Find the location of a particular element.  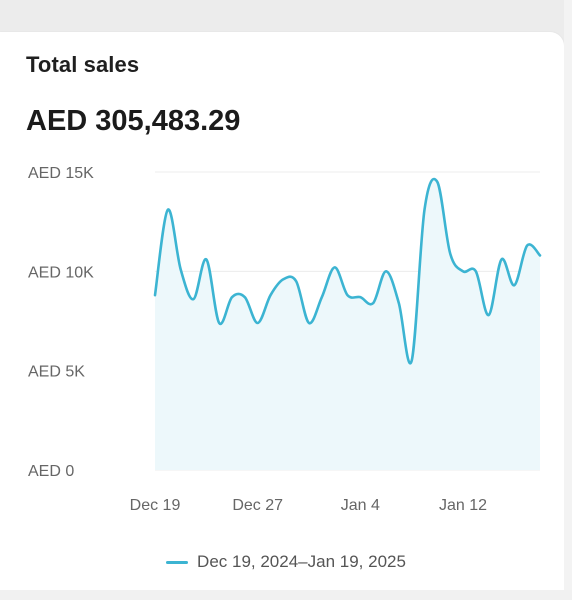

legend-label: Dec 19, 2024–Jan 19, 2025 is located at coordinates (301, 561).